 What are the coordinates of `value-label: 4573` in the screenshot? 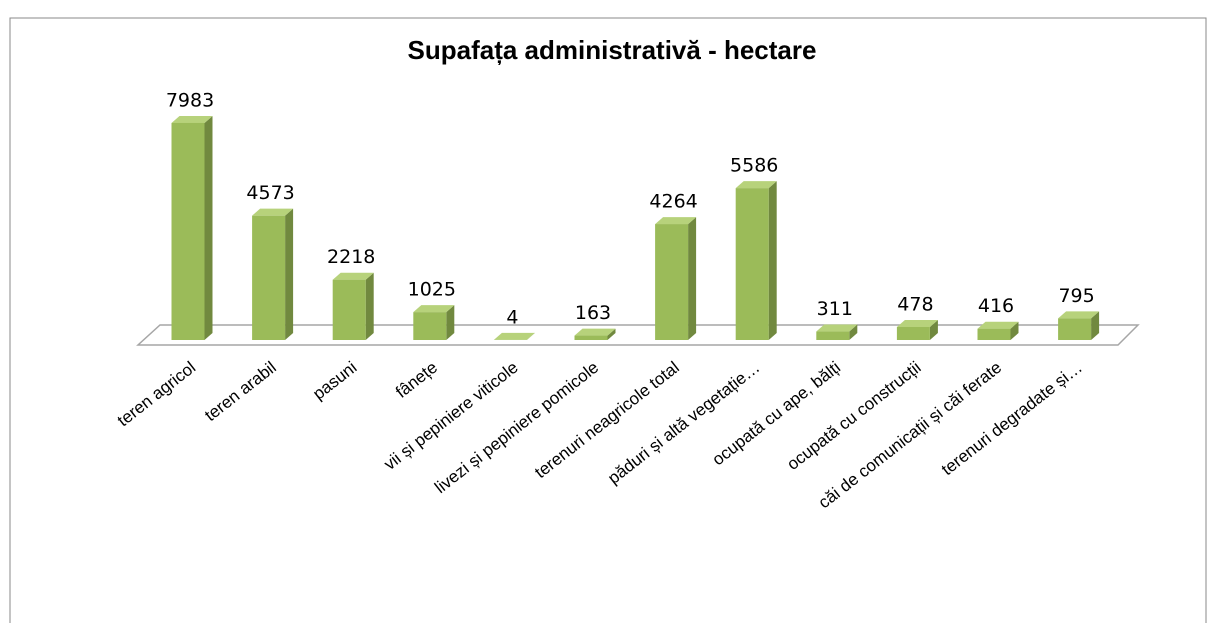 It's located at (270, 193).